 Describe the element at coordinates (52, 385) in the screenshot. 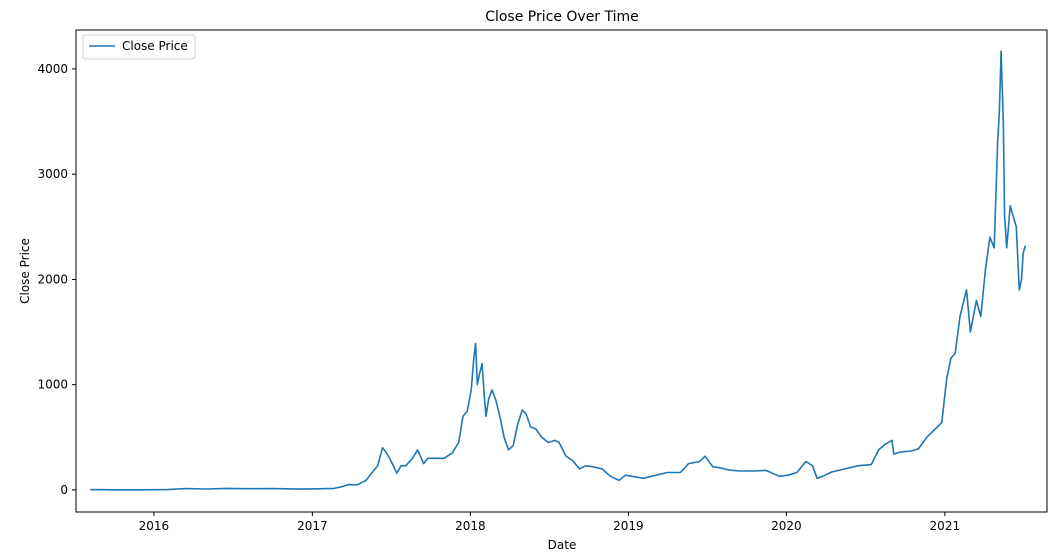

I see `y-tick-label: 1000` at that location.